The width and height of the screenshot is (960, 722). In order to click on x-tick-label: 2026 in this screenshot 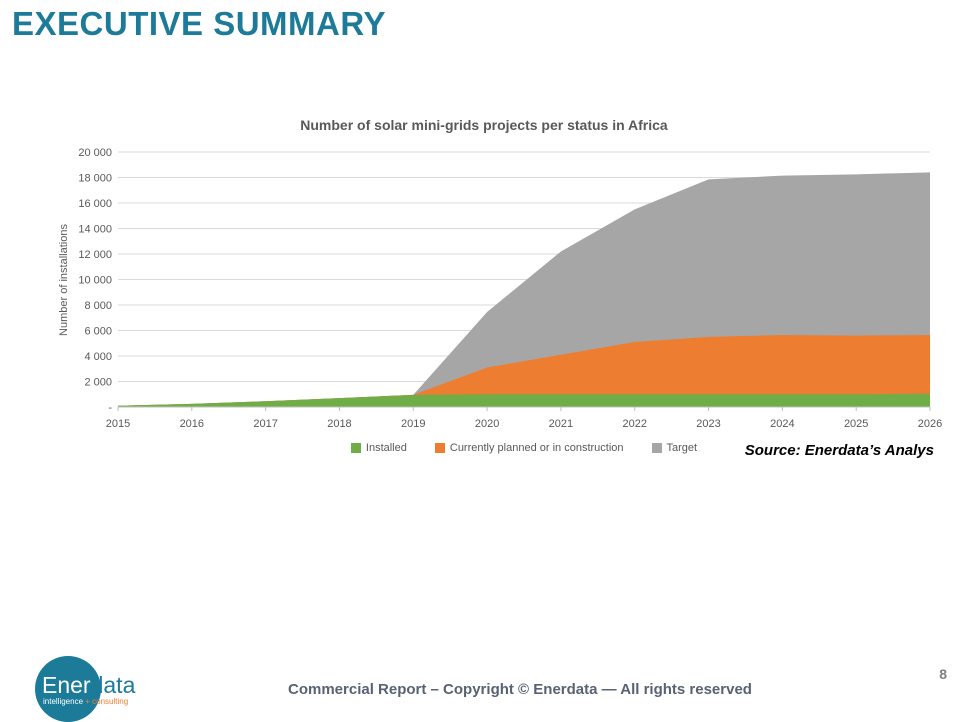, I will do `click(930, 424)`.